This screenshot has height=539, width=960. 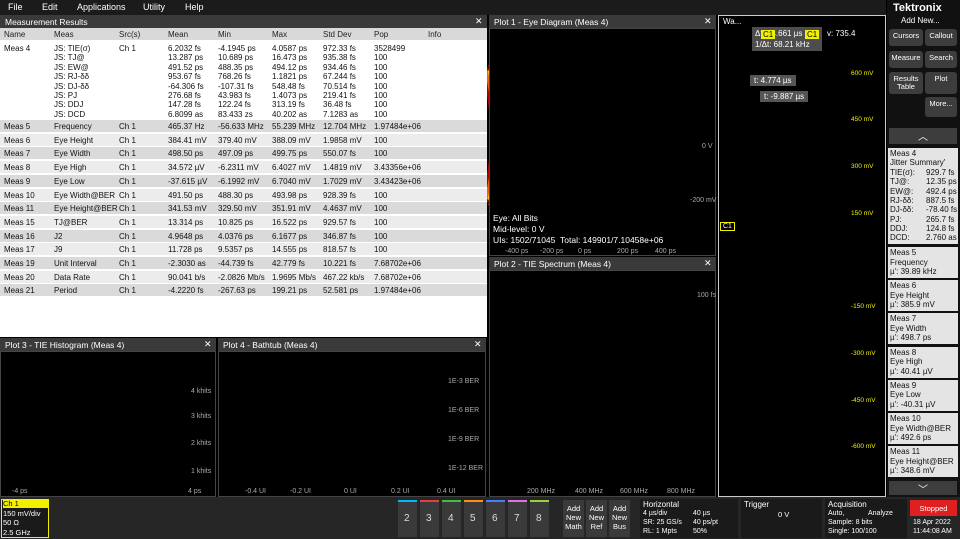 What do you see at coordinates (72, 277) in the screenshot?
I see `cell: Data Rate` at bounding box center [72, 277].